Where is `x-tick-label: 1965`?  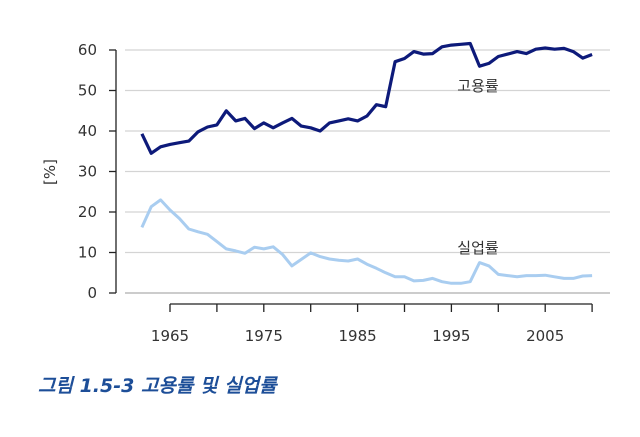 x-tick-label: 1965 is located at coordinates (170, 336).